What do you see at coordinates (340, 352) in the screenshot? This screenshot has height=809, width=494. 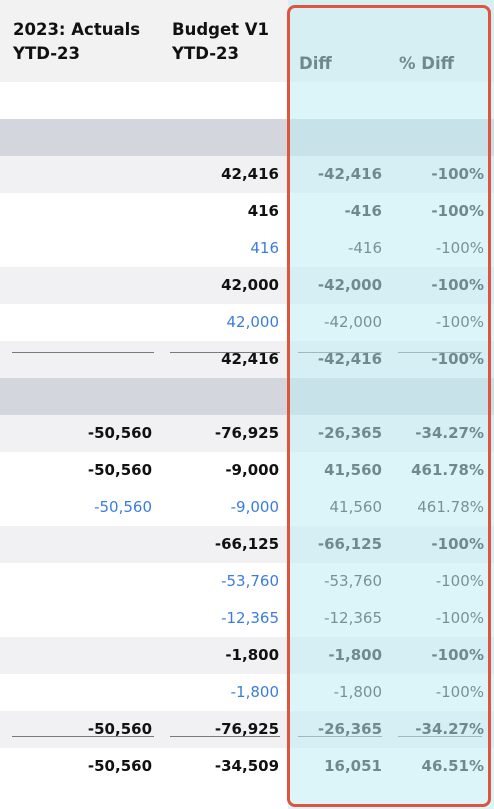 I see `total-rule-diff` at bounding box center [340, 352].